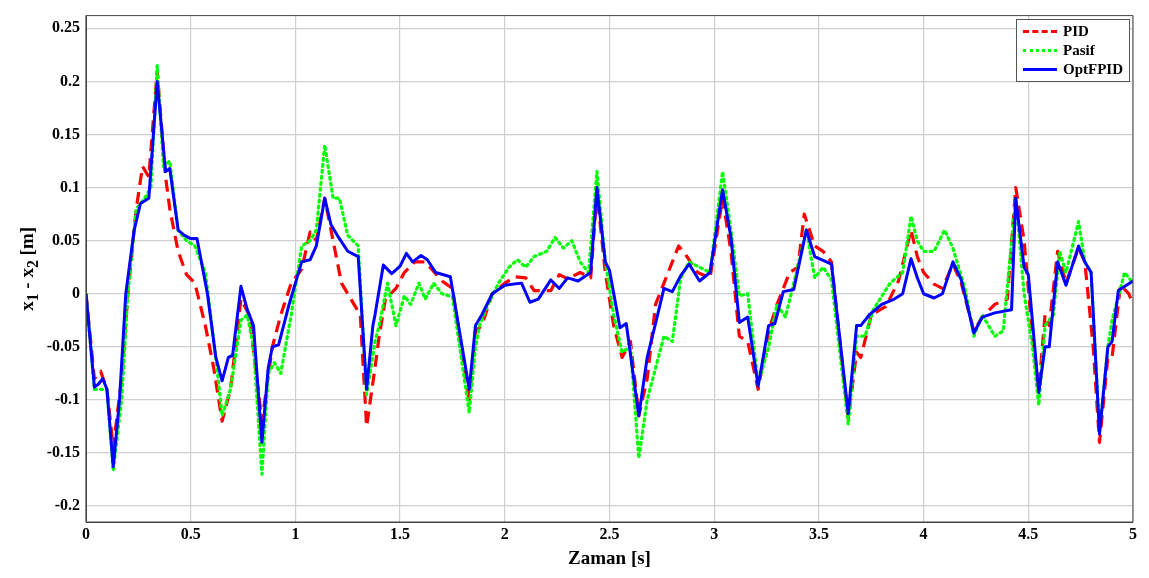 Image resolution: width=1149 pixels, height=578 pixels. What do you see at coordinates (1028, 533) in the screenshot?
I see `x-tick-label: 4.5` at bounding box center [1028, 533].